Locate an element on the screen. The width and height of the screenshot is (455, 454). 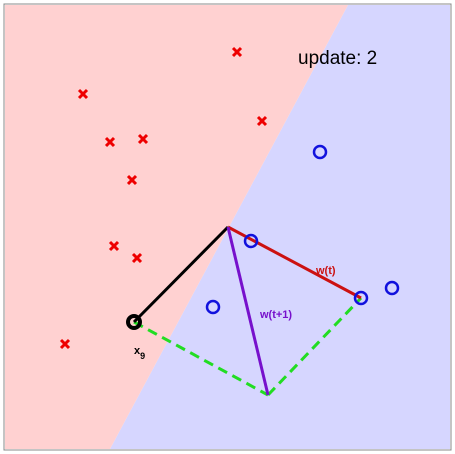
w-t-vector-line is located at coordinates (294, 262).